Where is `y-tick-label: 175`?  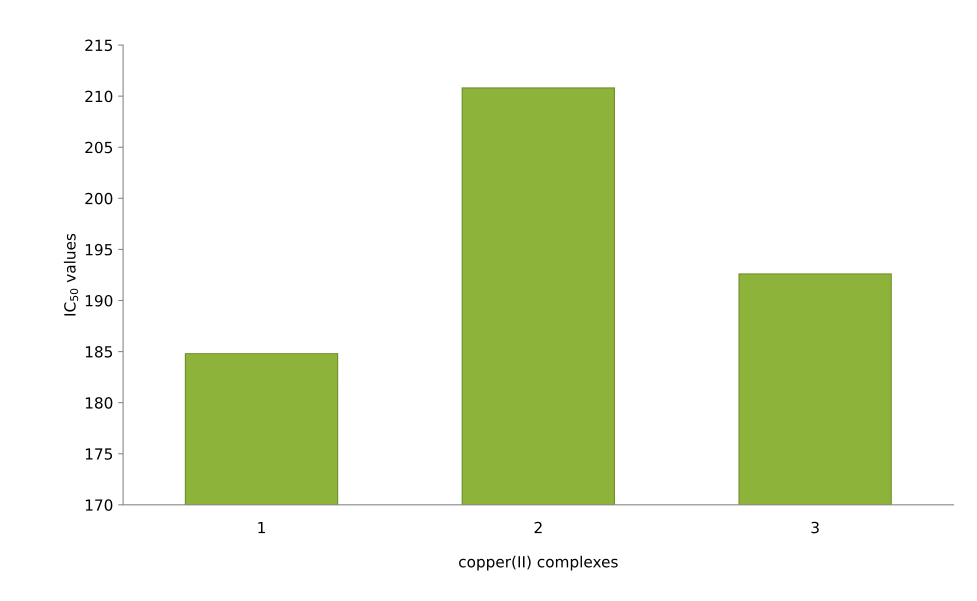
y-tick-label: 175 is located at coordinates (99, 454).